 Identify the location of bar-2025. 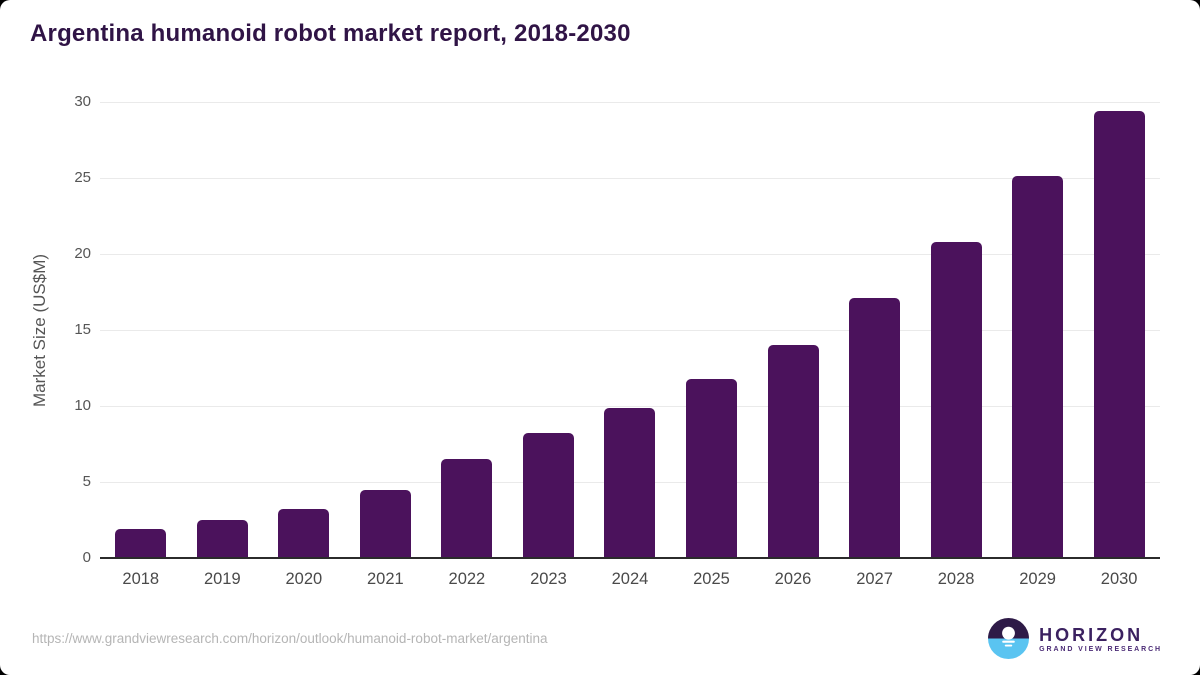
(711, 468).